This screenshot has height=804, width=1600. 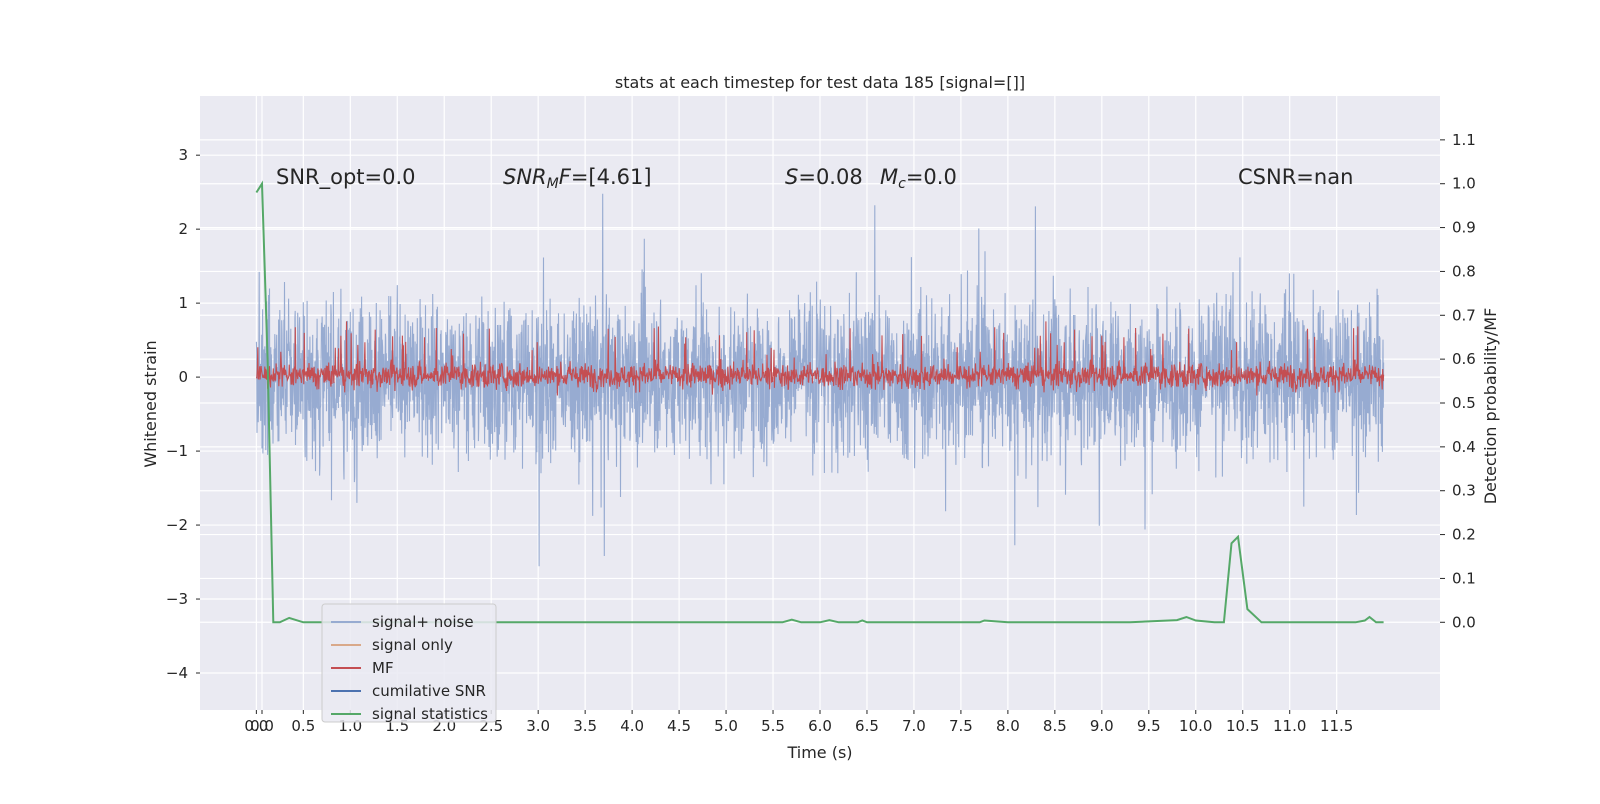 What do you see at coordinates (1464, 491) in the screenshot?
I see `y2-tick-label: 0.3` at bounding box center [1464, 491].